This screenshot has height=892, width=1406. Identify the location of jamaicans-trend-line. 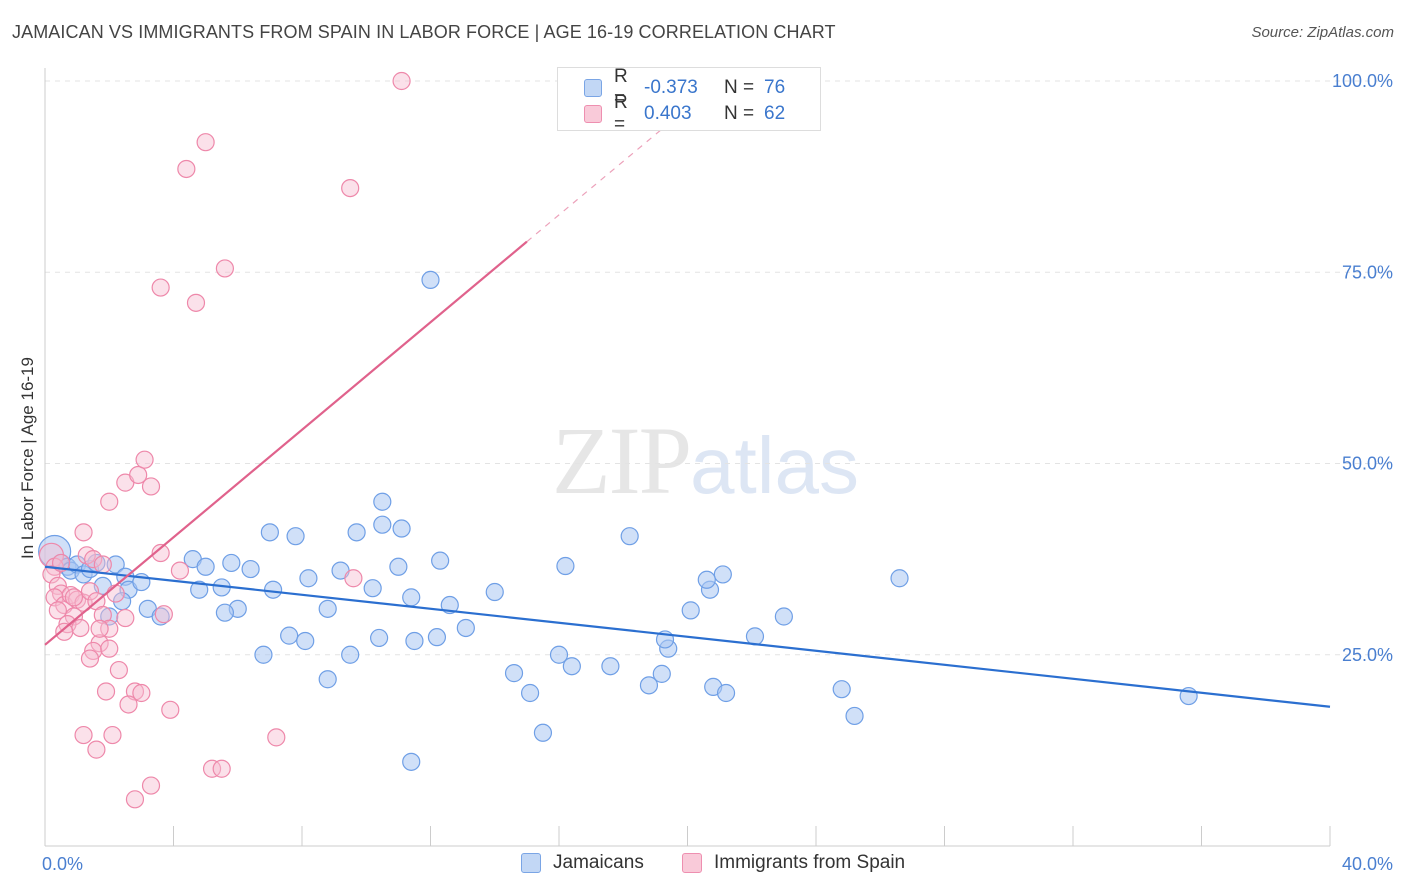
(687, 636).